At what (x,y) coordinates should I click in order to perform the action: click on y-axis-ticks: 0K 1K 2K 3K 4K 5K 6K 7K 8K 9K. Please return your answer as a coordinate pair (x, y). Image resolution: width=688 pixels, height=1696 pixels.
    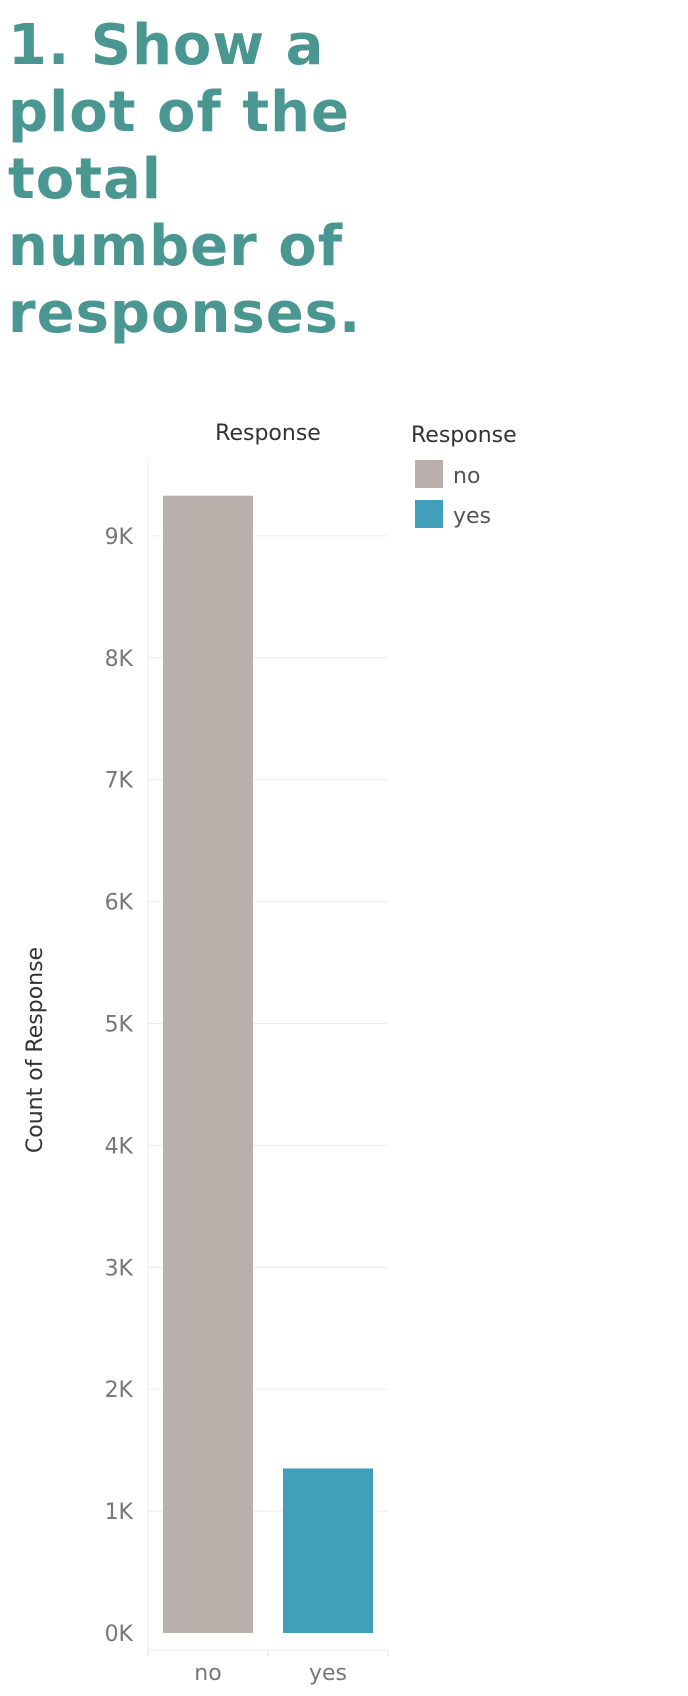
    Looking at the image, I should click on (119, 1086).